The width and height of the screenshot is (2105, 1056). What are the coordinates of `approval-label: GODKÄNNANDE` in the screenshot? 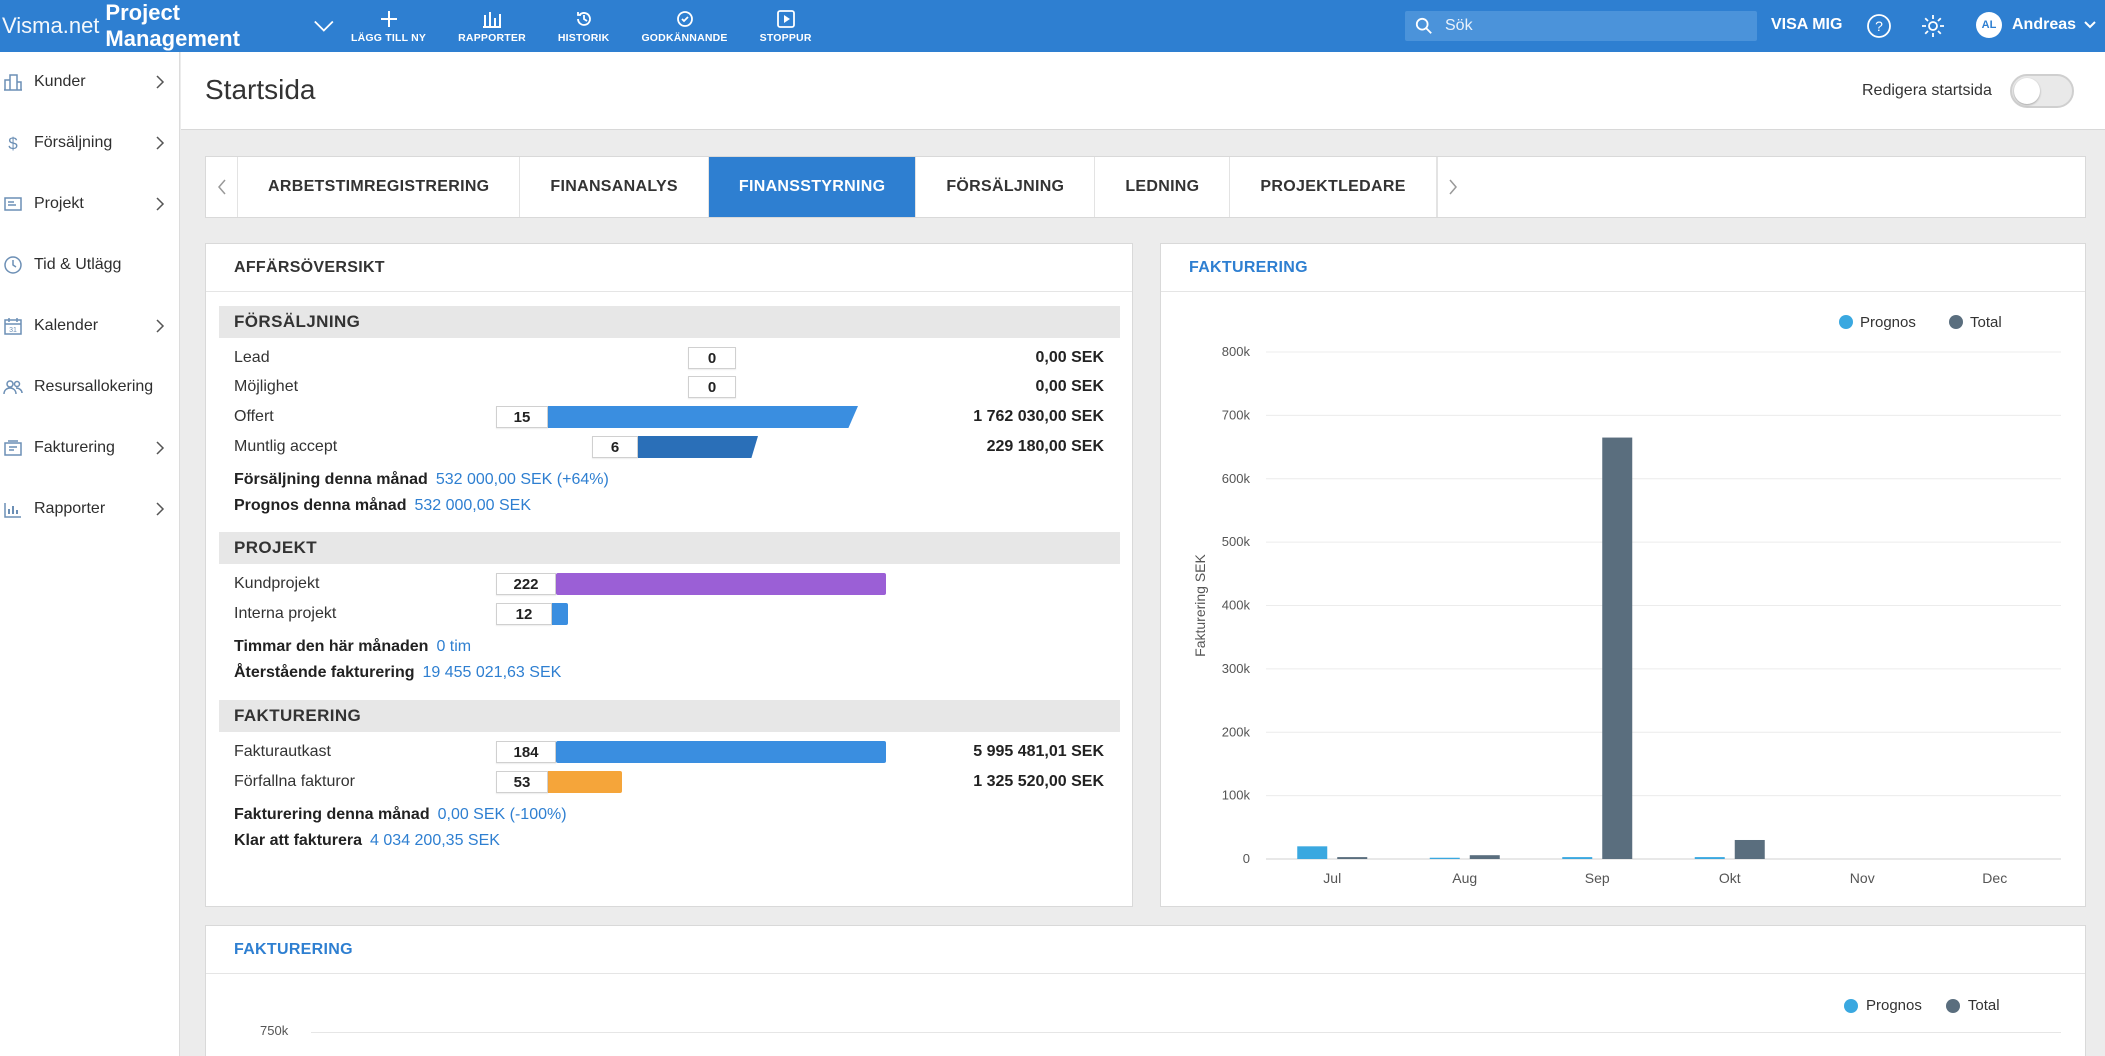 It's located at (684, 37).